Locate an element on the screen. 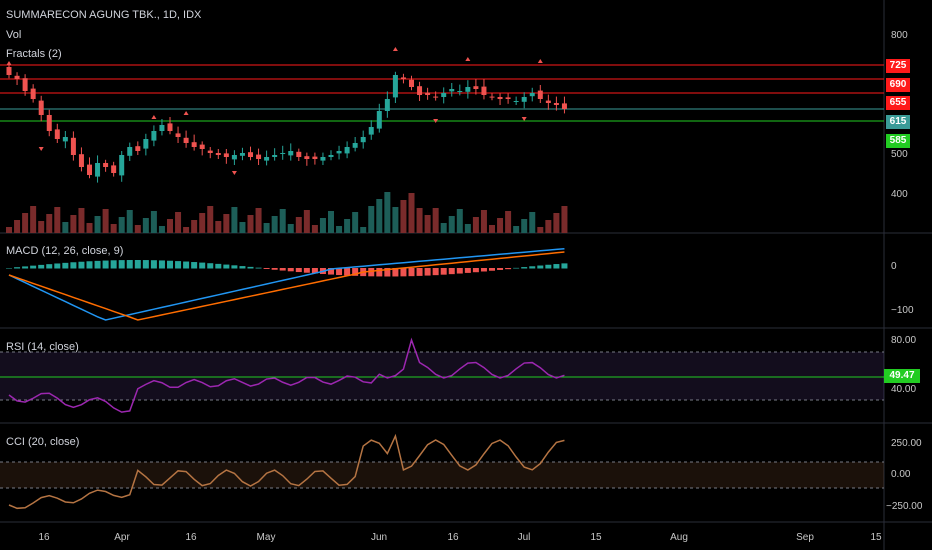  volume-indicator-label: Vol is located at coordinates (14, 35).